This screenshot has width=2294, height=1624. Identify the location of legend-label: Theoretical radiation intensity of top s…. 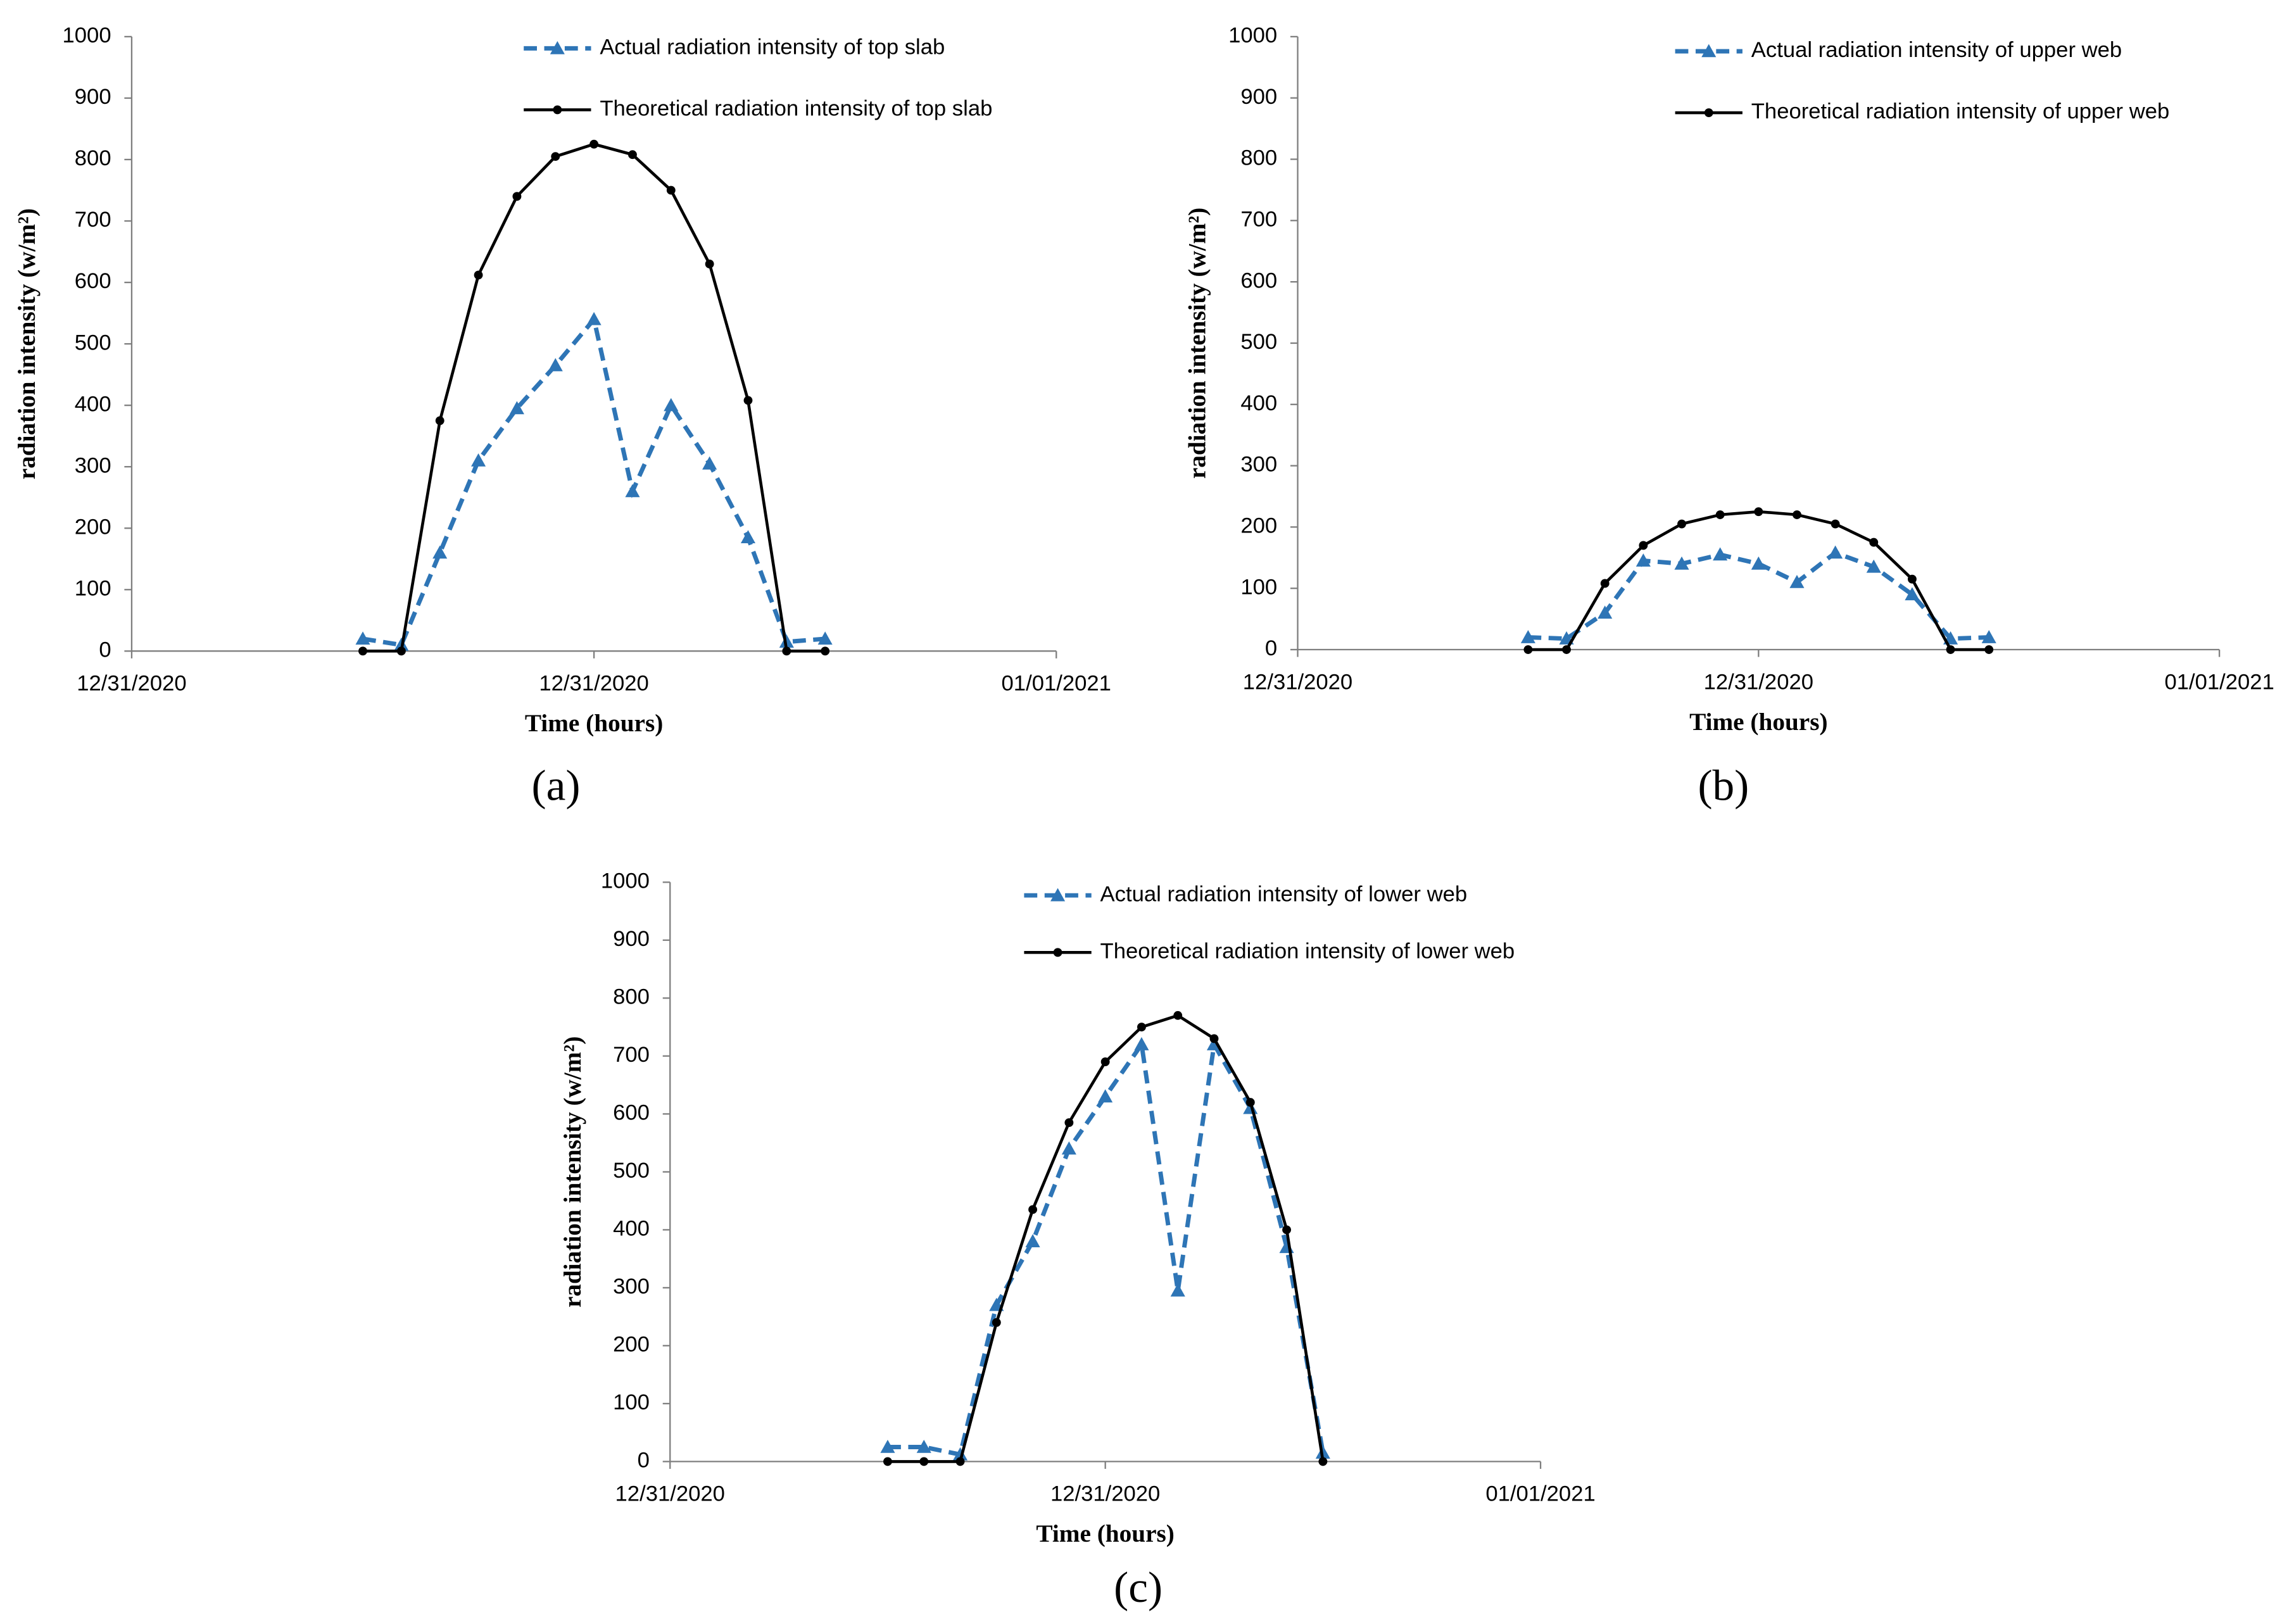
(796, 109).